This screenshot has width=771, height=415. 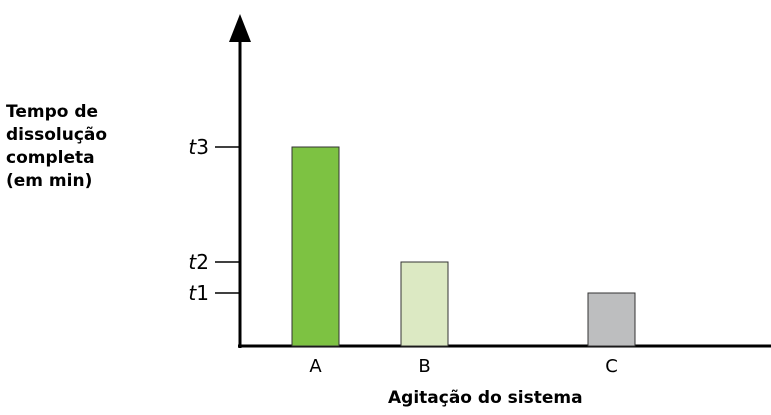 What do you see at coordinates (485, 398) in the screenshot?
I see `x-axis-title: Agitação do sistema` at bounding box center [485, 398].